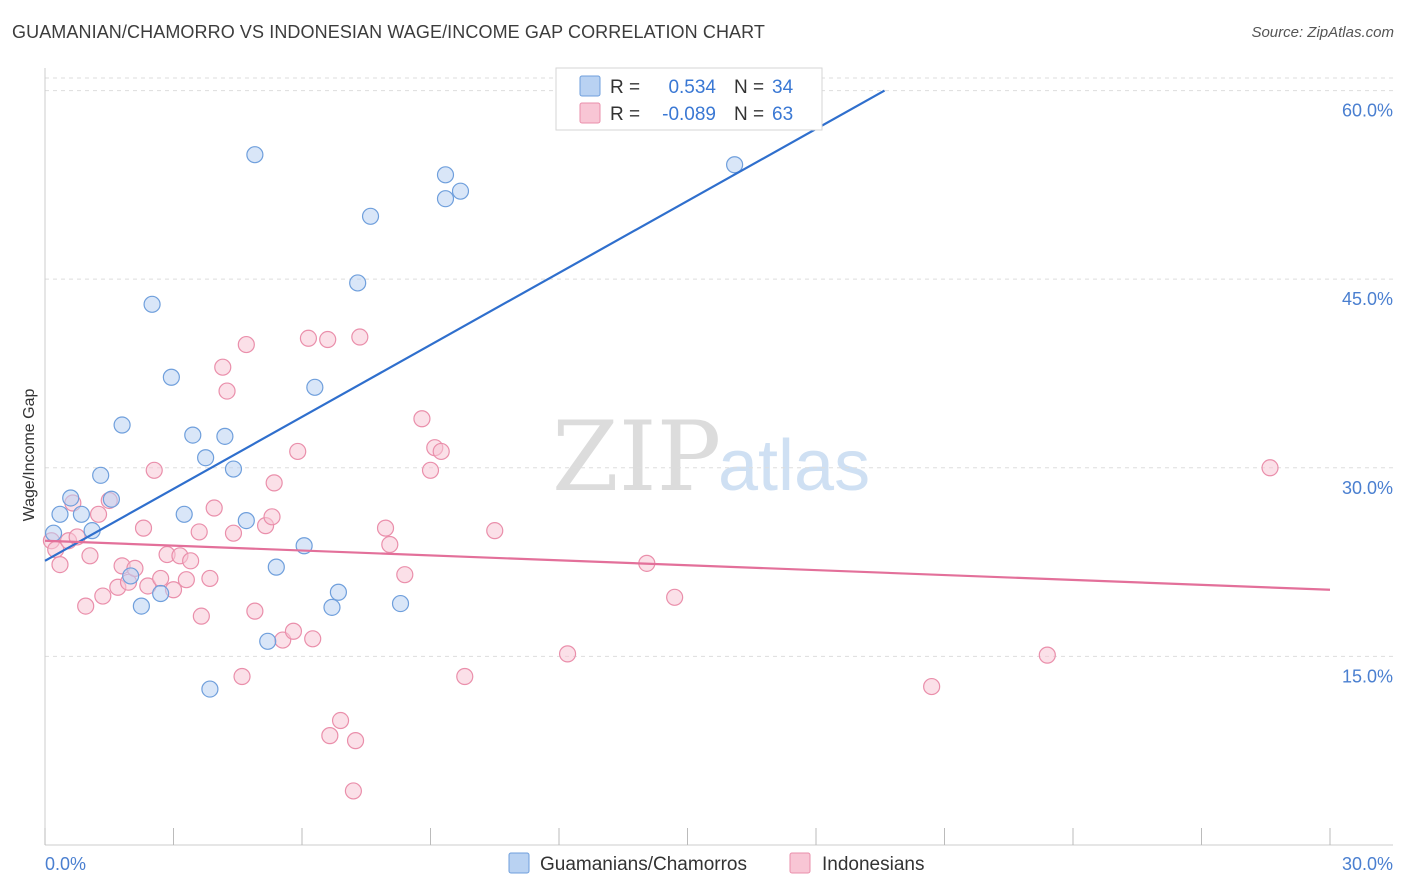 This screenshot has width=1406, height=892. What do you see at coordinates (749, 87) in the screenshot?
I see `legend-n-label-1: N =` at bounding box center [749, 87].